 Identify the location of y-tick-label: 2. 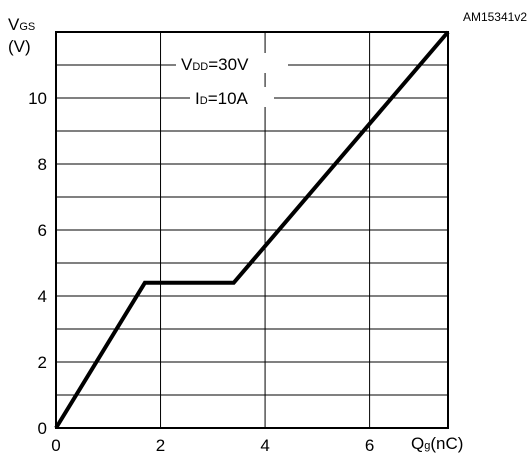
(42, 362).